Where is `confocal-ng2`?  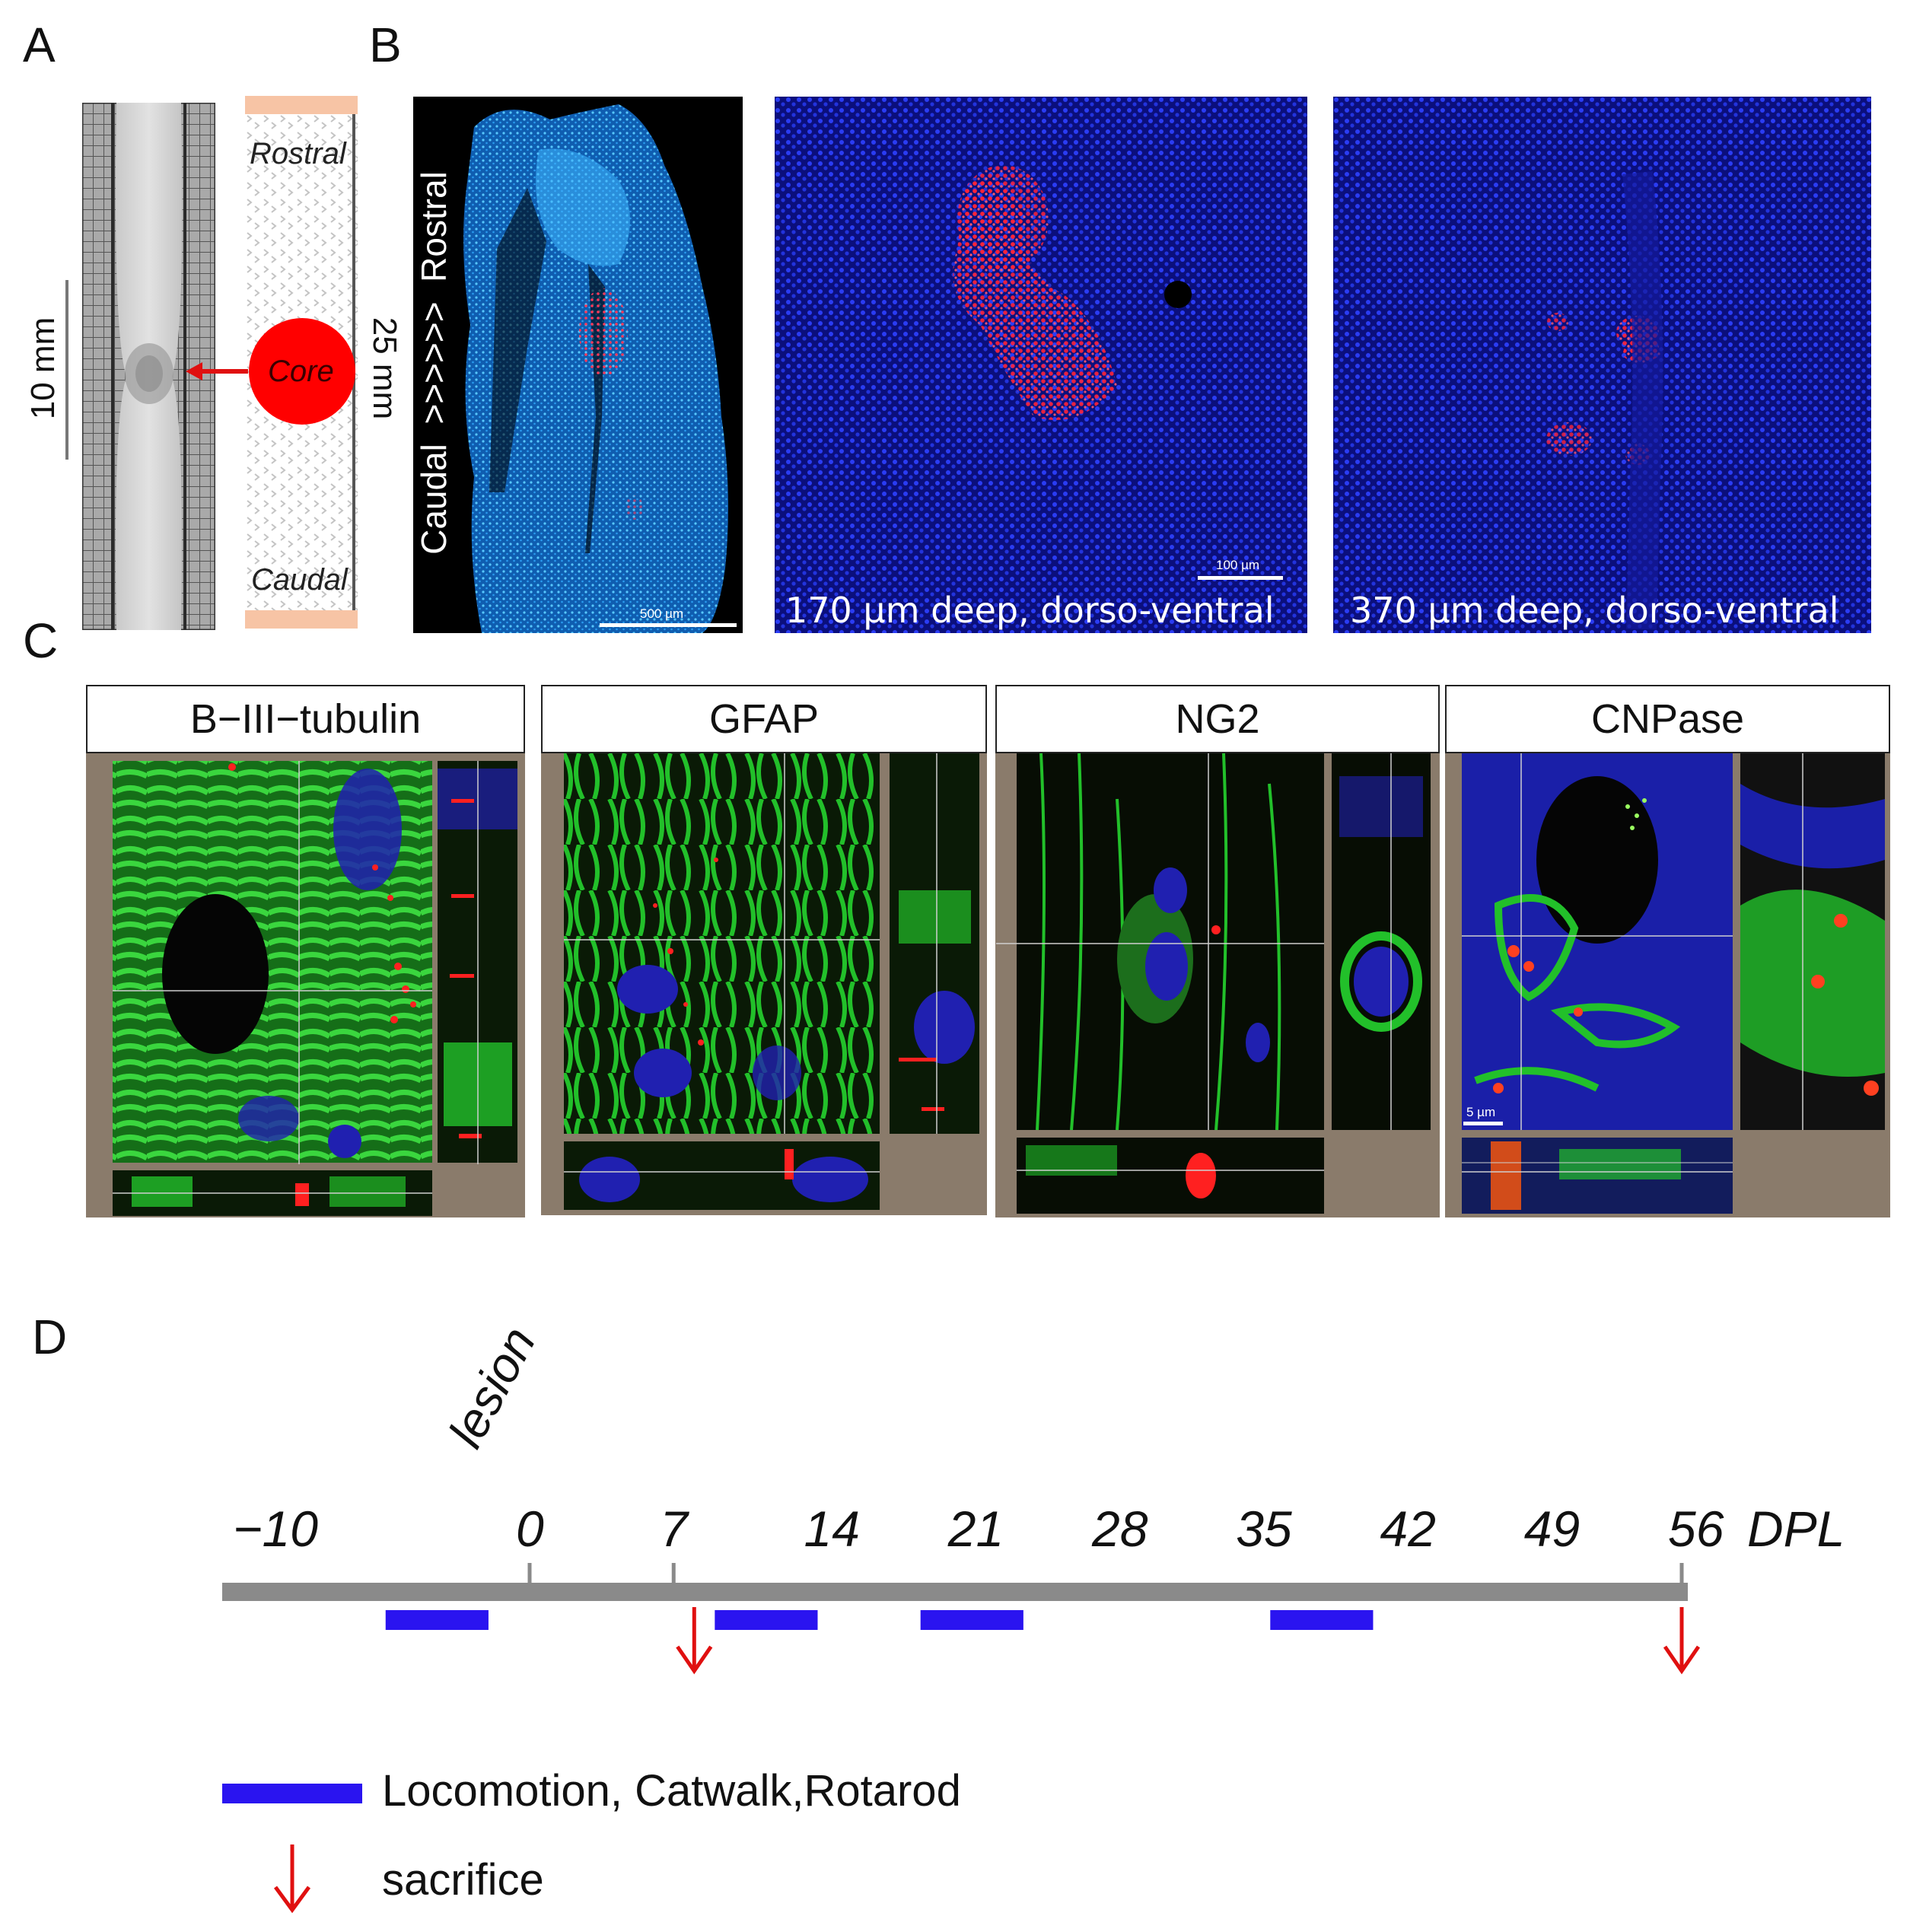
confocal-ng2 is located at coordinates (1218, 985).